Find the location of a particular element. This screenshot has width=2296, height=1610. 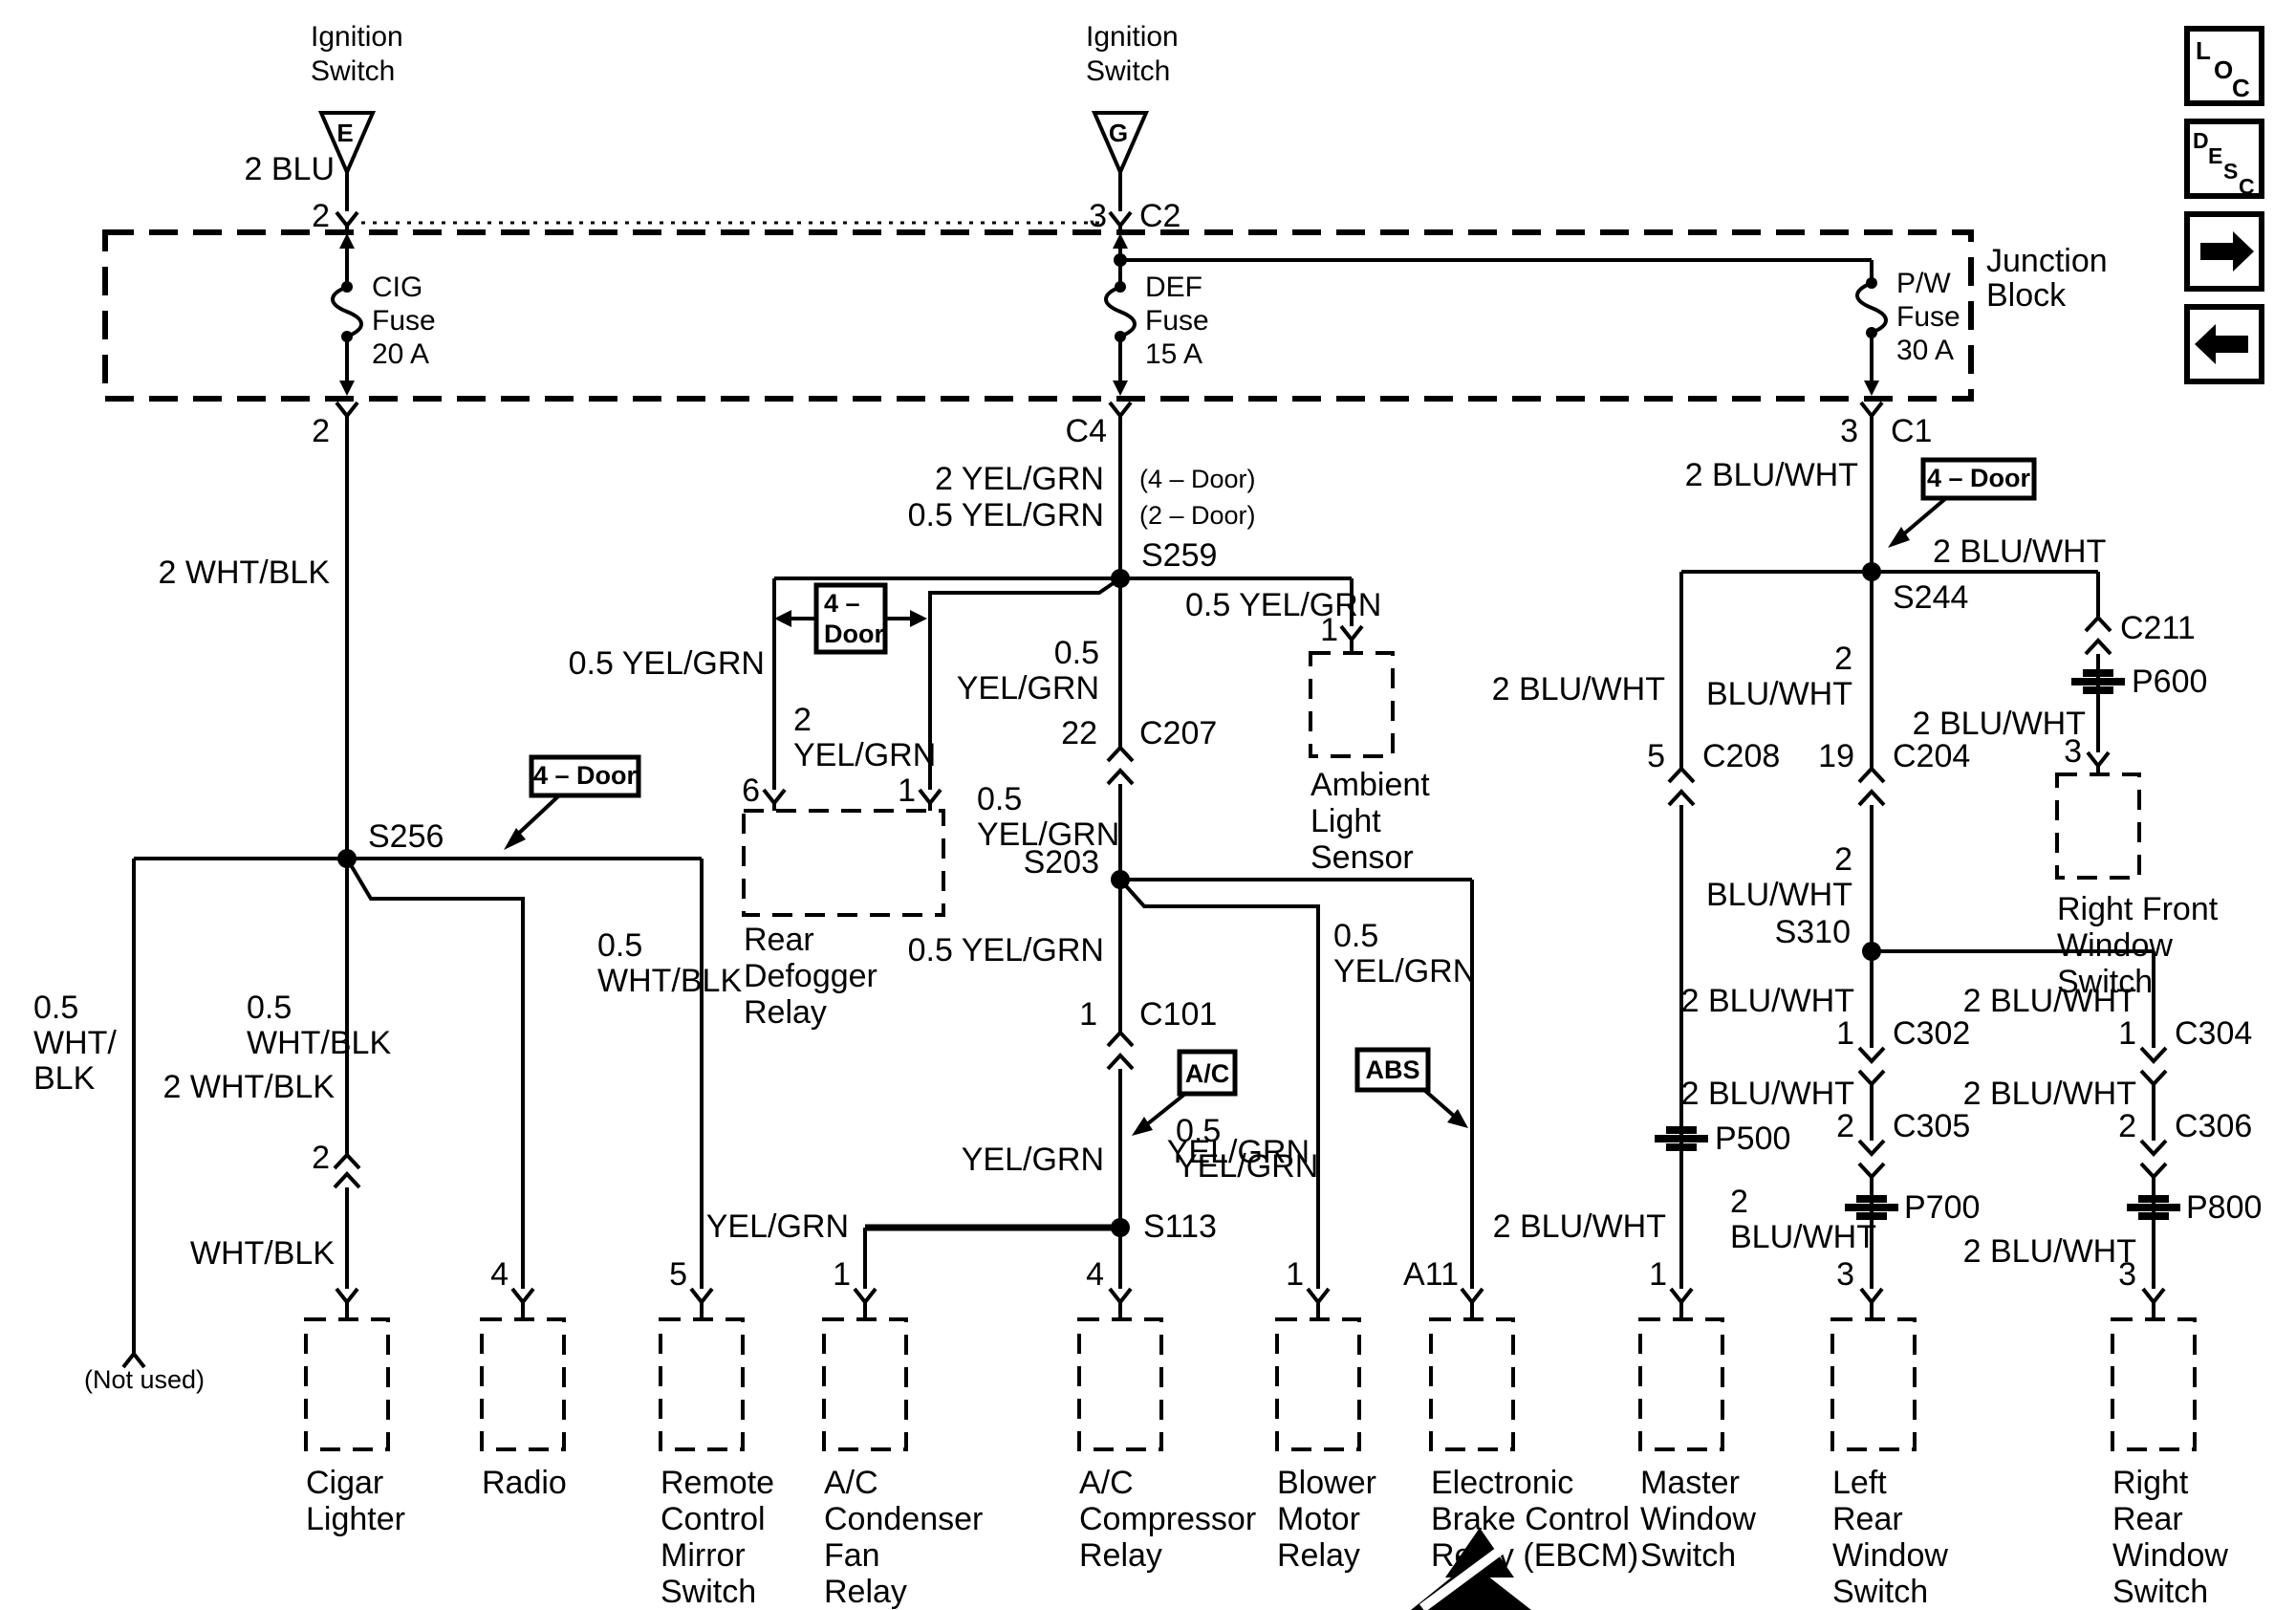

pin-label-compressor: 4 is located at coordinates (1095, 1274).